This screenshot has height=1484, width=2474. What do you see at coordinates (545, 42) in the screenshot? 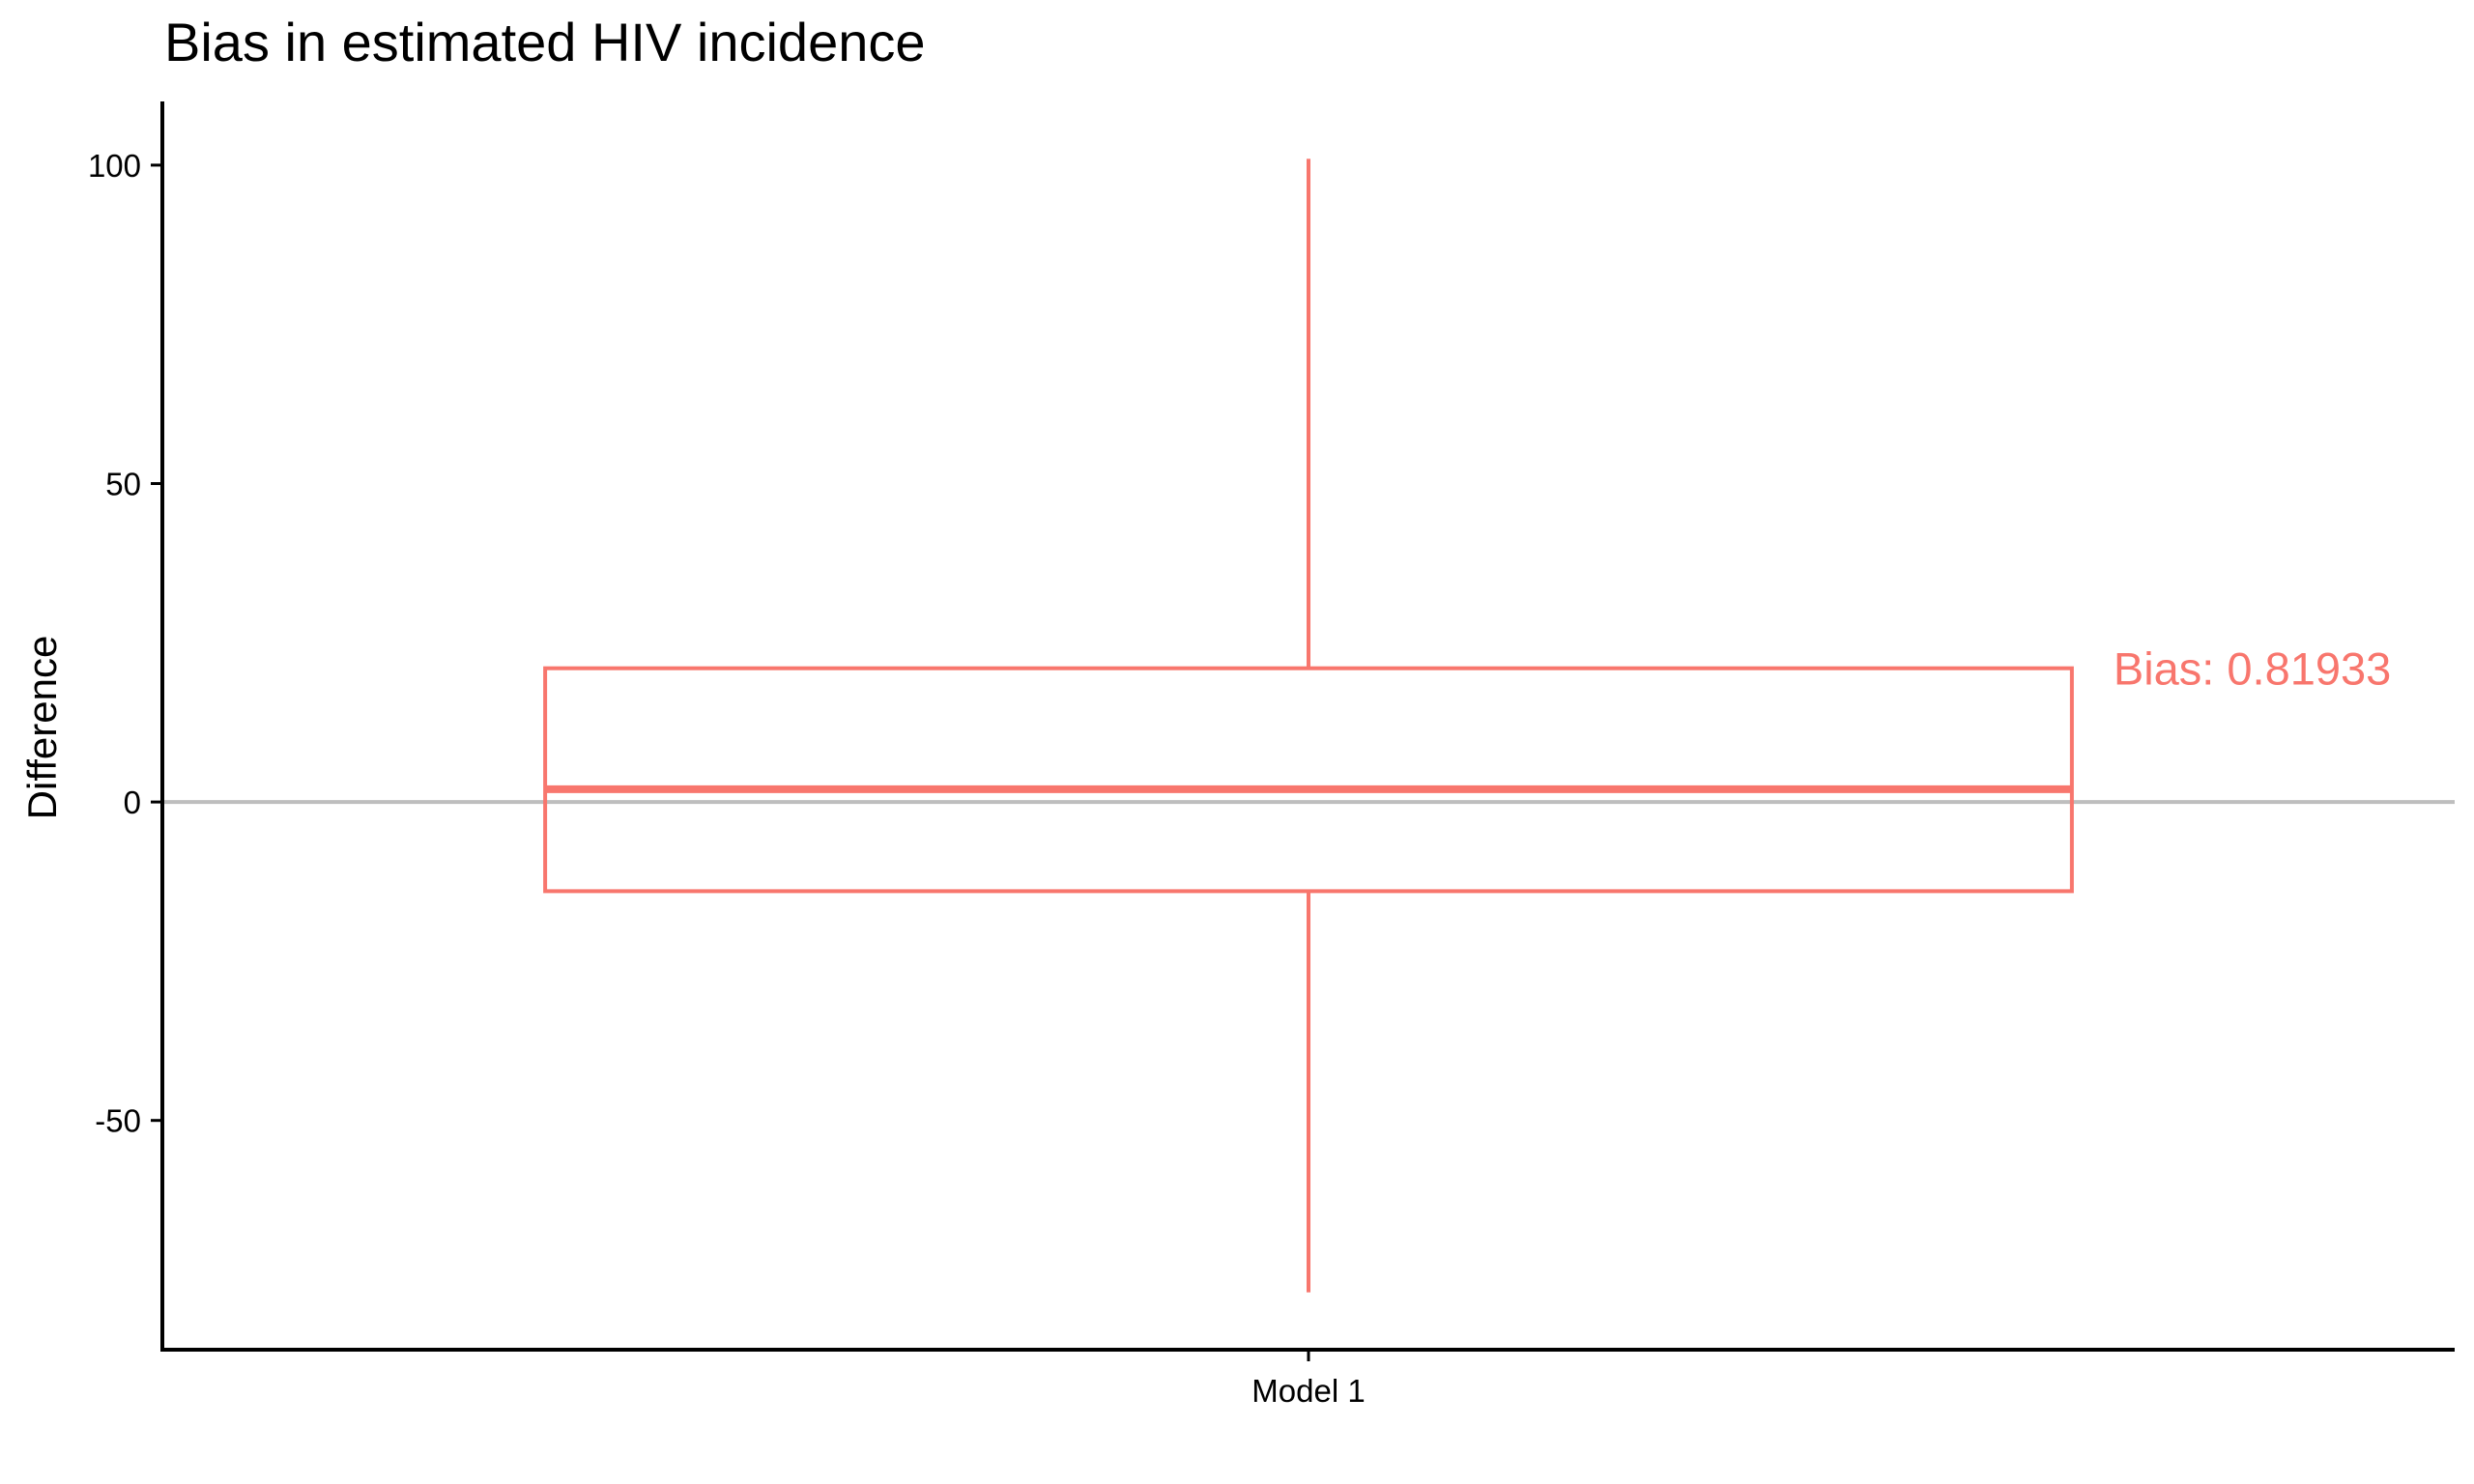
I see `chart-title: Bias in estimated HIV incidence` at bounding box center [545, 42].